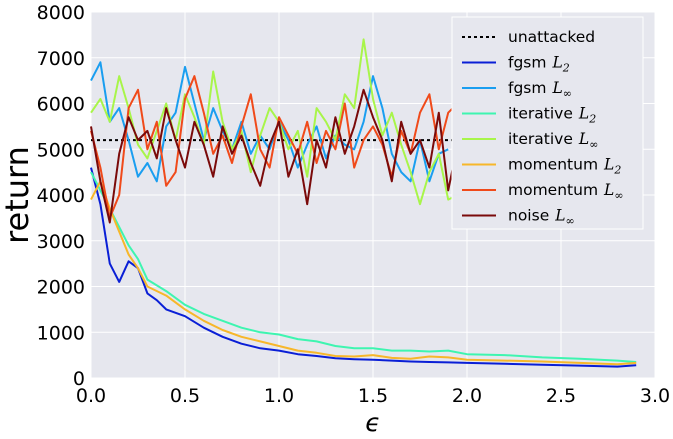  What do you see at coordinates (279, 396) in the screenshot?
I see `x-tick-label: 1.0` at bounding box center [279, 396].